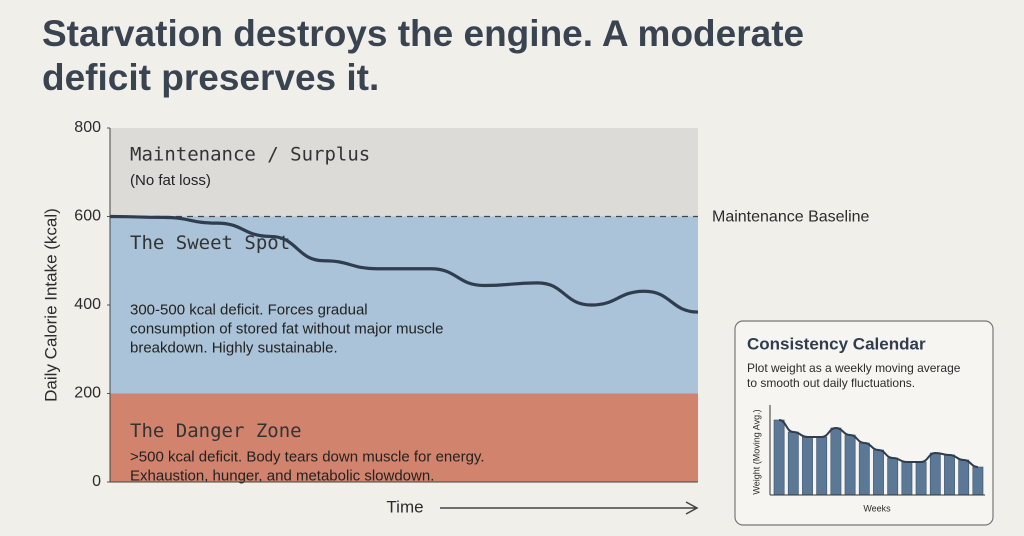  What do you see at coordinates (836, 343) in the screenshot?
I see `inset-title: Consistency Calendar` at bounding box center [836, 343].